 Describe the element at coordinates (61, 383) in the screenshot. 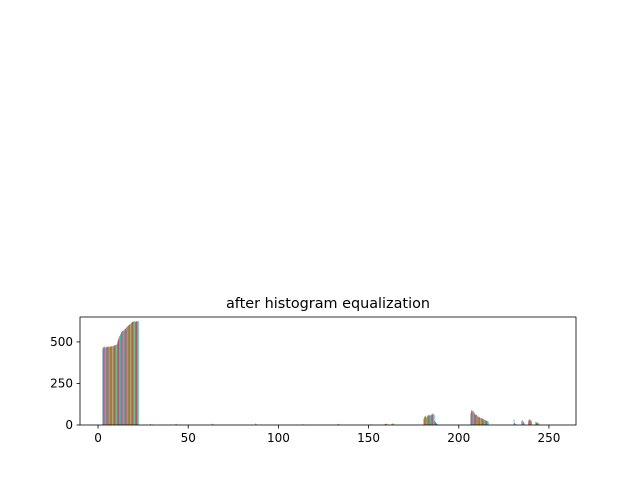

I see `y-tick-label: 250` at that location.